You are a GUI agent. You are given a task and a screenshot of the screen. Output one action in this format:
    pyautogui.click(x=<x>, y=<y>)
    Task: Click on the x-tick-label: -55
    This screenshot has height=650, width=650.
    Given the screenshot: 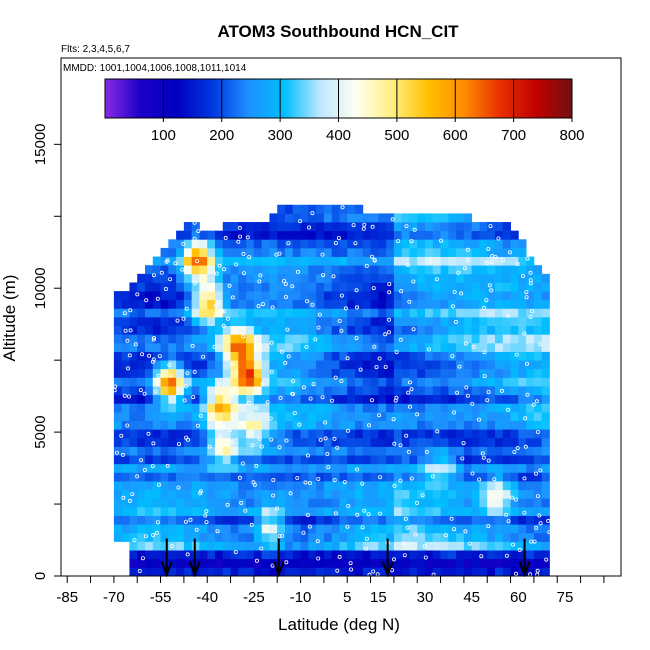 What is the action you would take?
    pyautogui.click(x=161, y=597)
    